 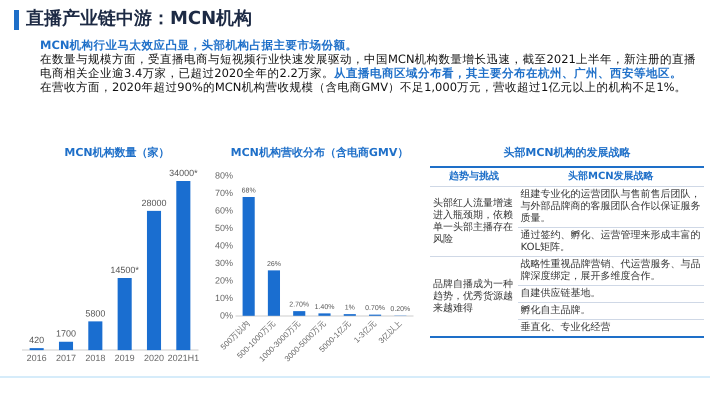 I want to click on y-tick-label: 30%, so click(x=224, y=263).